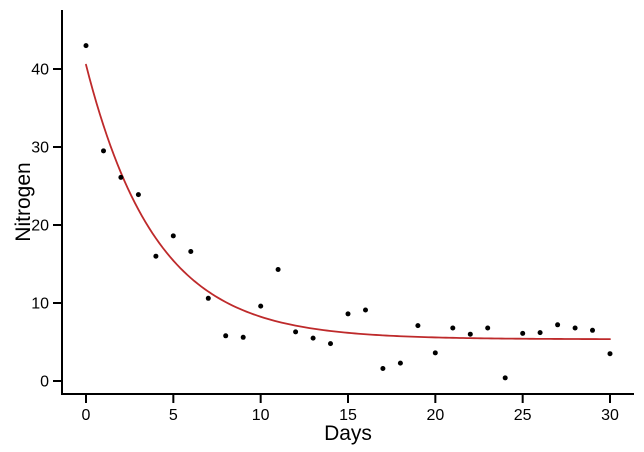 The height and width of the screenshot is (452, 644). I want to click on x-tick-label: 30, so click(610, 415).